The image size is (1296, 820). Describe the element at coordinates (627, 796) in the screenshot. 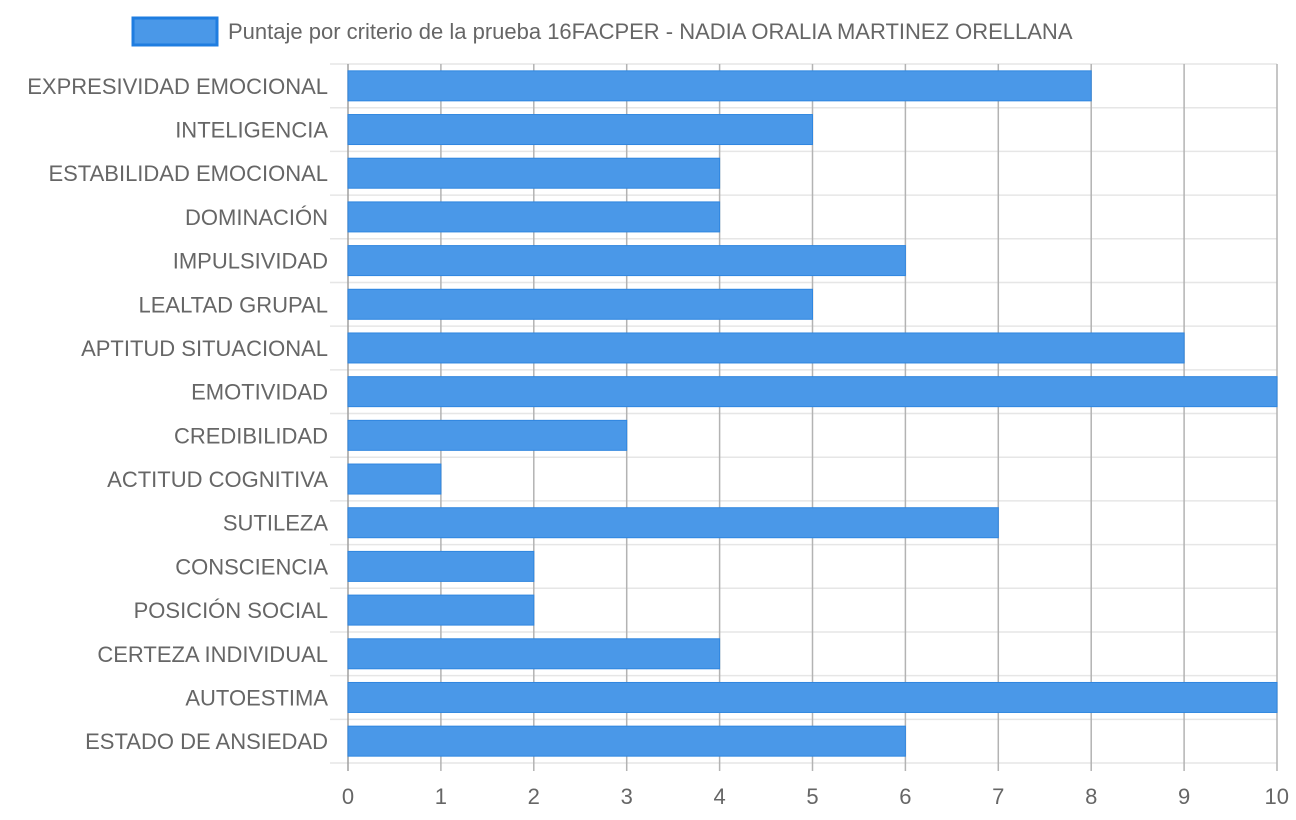

I see `x-tick-label: 3` at that location.